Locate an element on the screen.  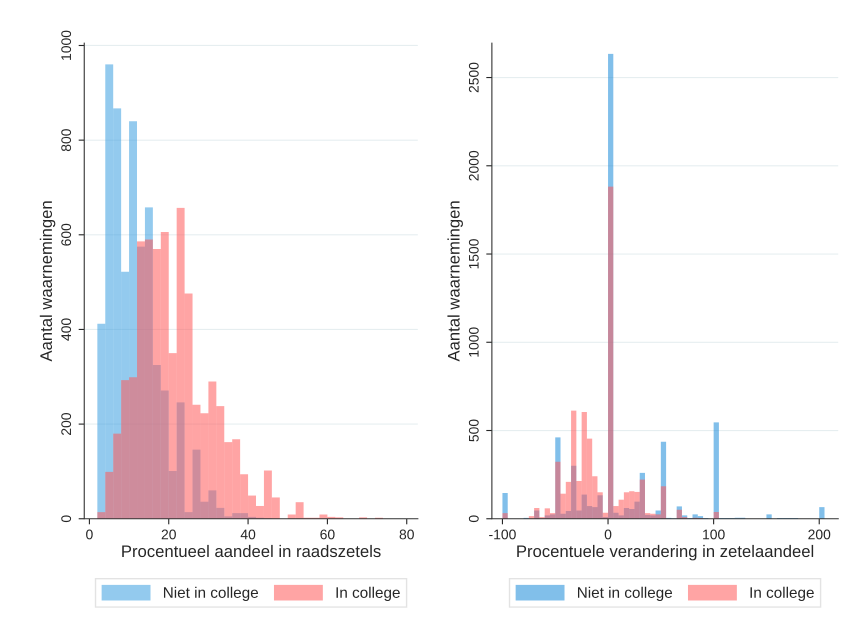
x-tick-label: 40 is located at coordinates (248, 535).